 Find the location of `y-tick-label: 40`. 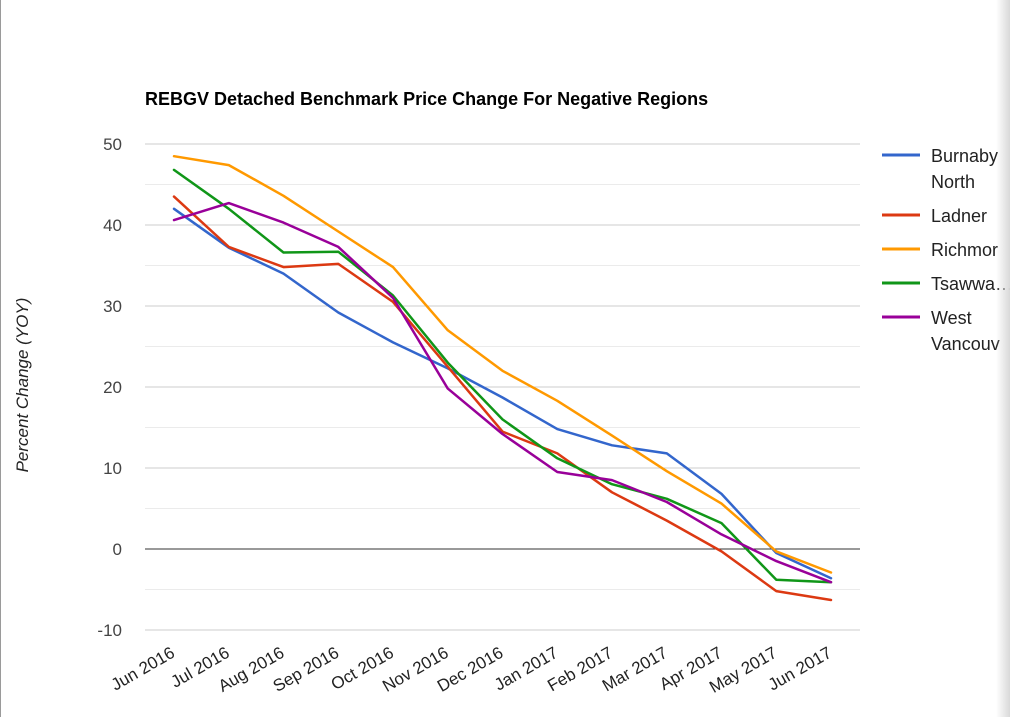

y-tick-label: 40 is located at coordinates (112, 225).